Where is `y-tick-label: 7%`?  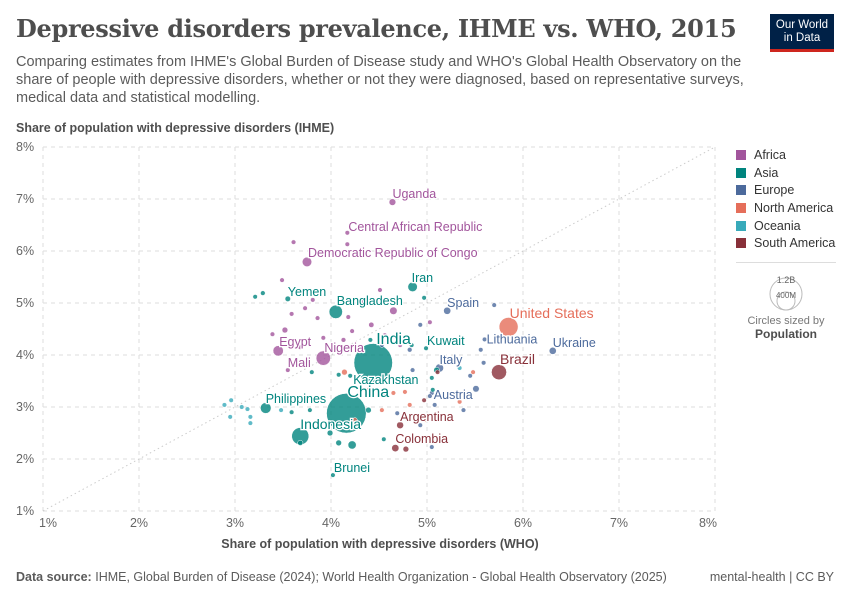 y-tick-label: 7% is located at coordinates (25, 199).